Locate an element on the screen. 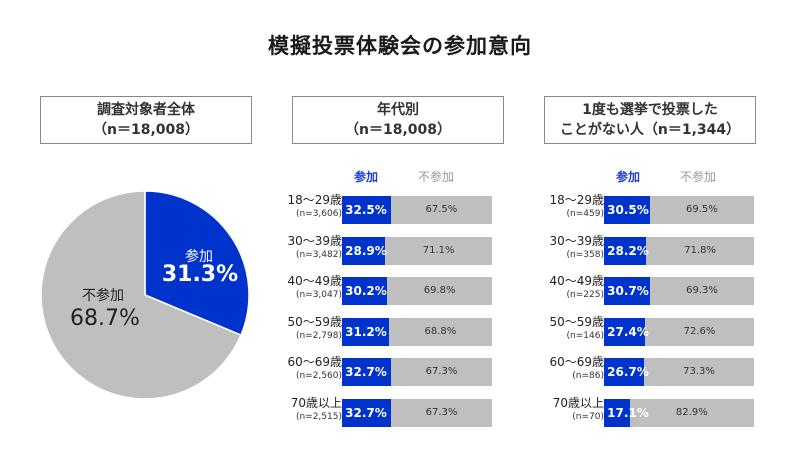  row-label: 60～69歳 (n=2,560) is located at coordinates (314, 368).